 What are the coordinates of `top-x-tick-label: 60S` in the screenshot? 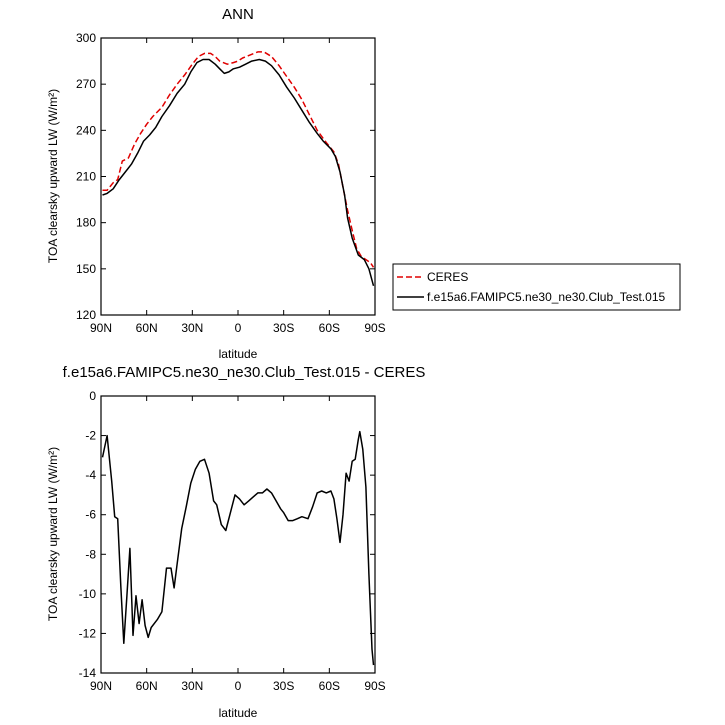 It's located at (329, 328).